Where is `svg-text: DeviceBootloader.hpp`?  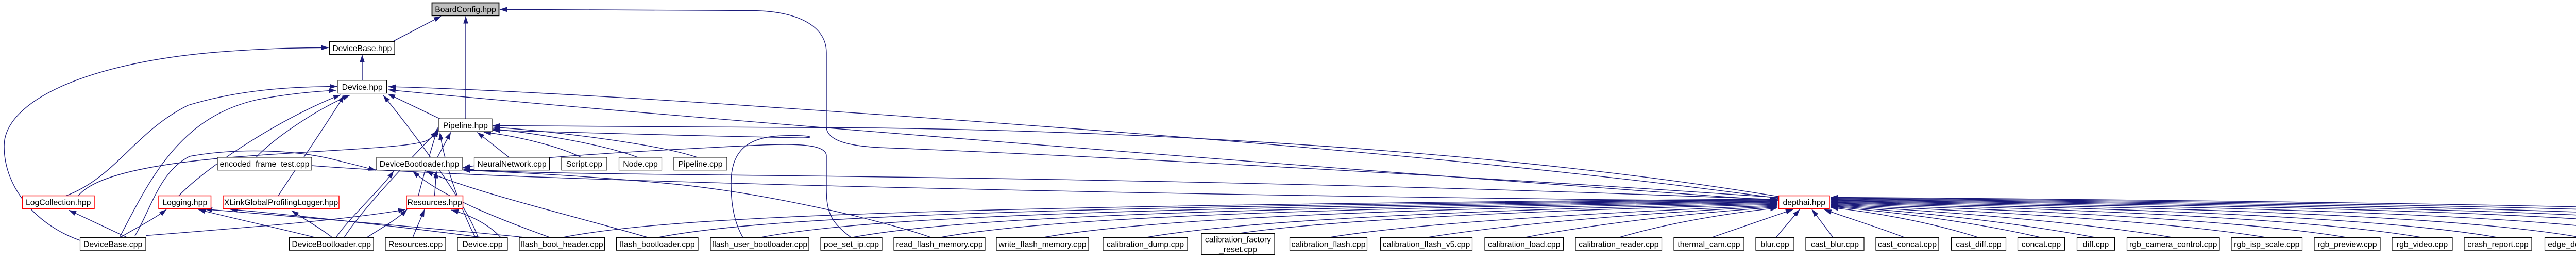
svg-text: DeviceBootloader.hpp is located at coordinates (420, 164).